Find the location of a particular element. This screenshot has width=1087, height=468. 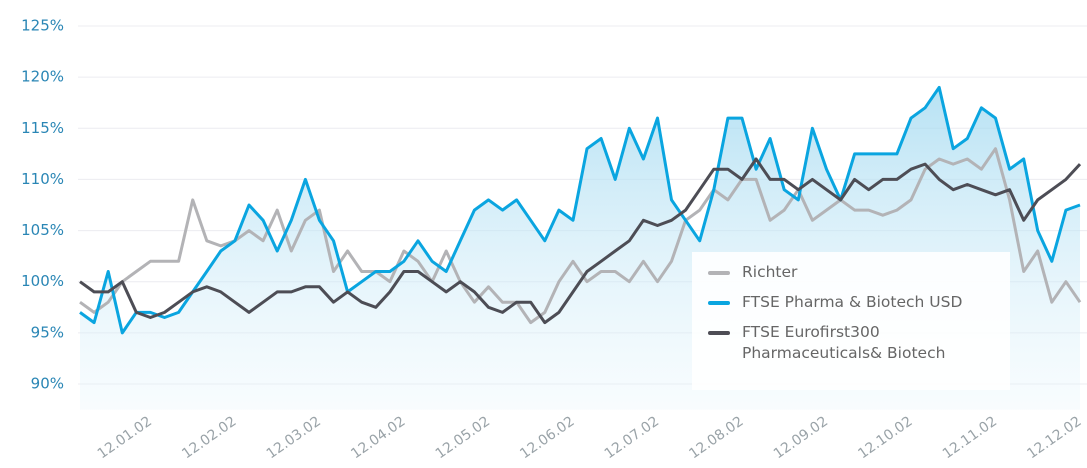

y-tick-label: 105% is located at coordinates (42, 230).